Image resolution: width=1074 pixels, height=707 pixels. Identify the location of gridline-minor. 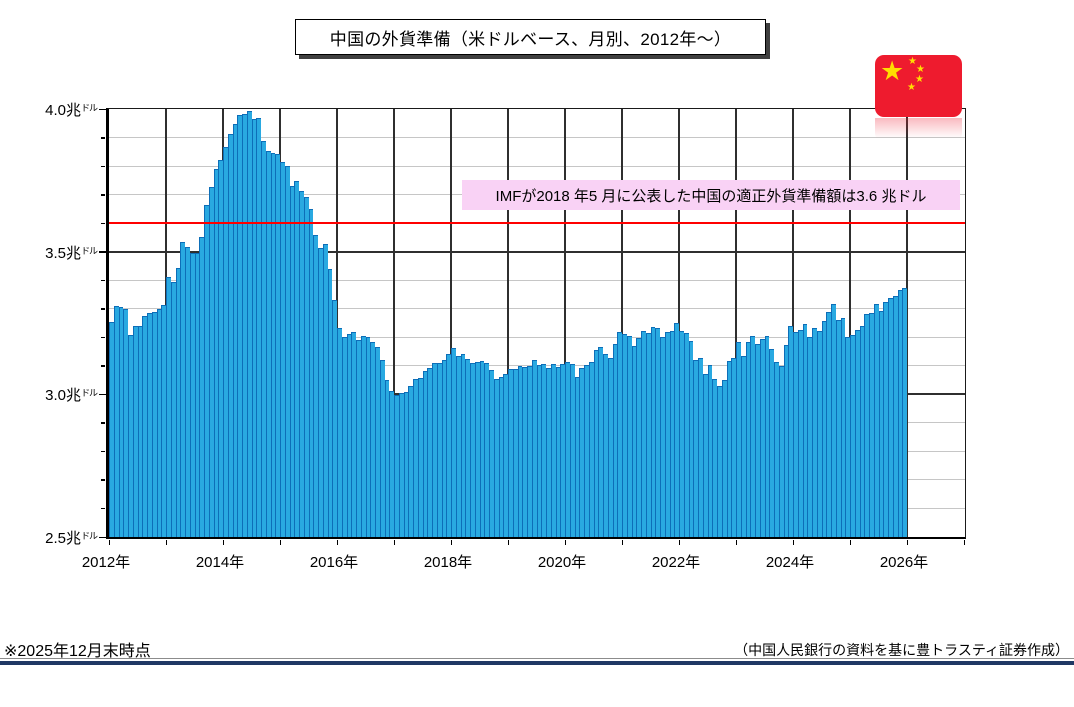
(537, 309).